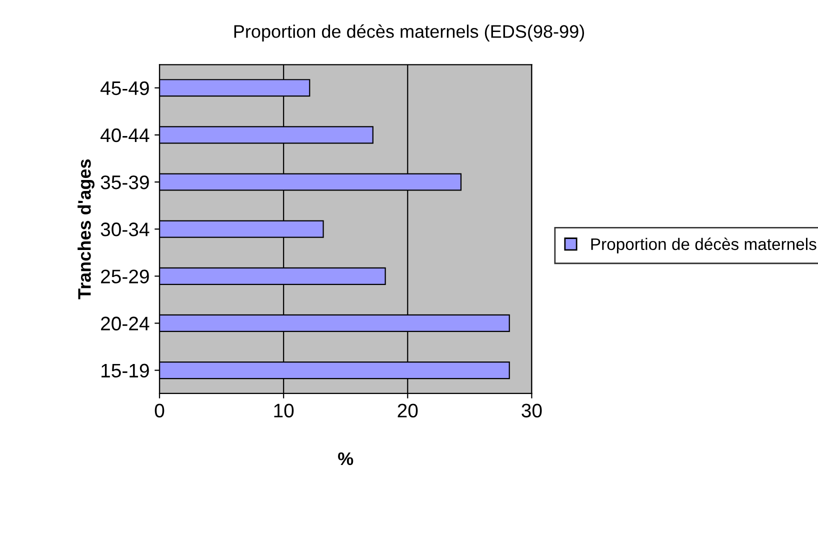 This screenshot has width=818, height=539. What do you see at coordinates (125, 323) in the screenshot?
I see `y-tick-label: 20-24` at bounding box center [125, 323].